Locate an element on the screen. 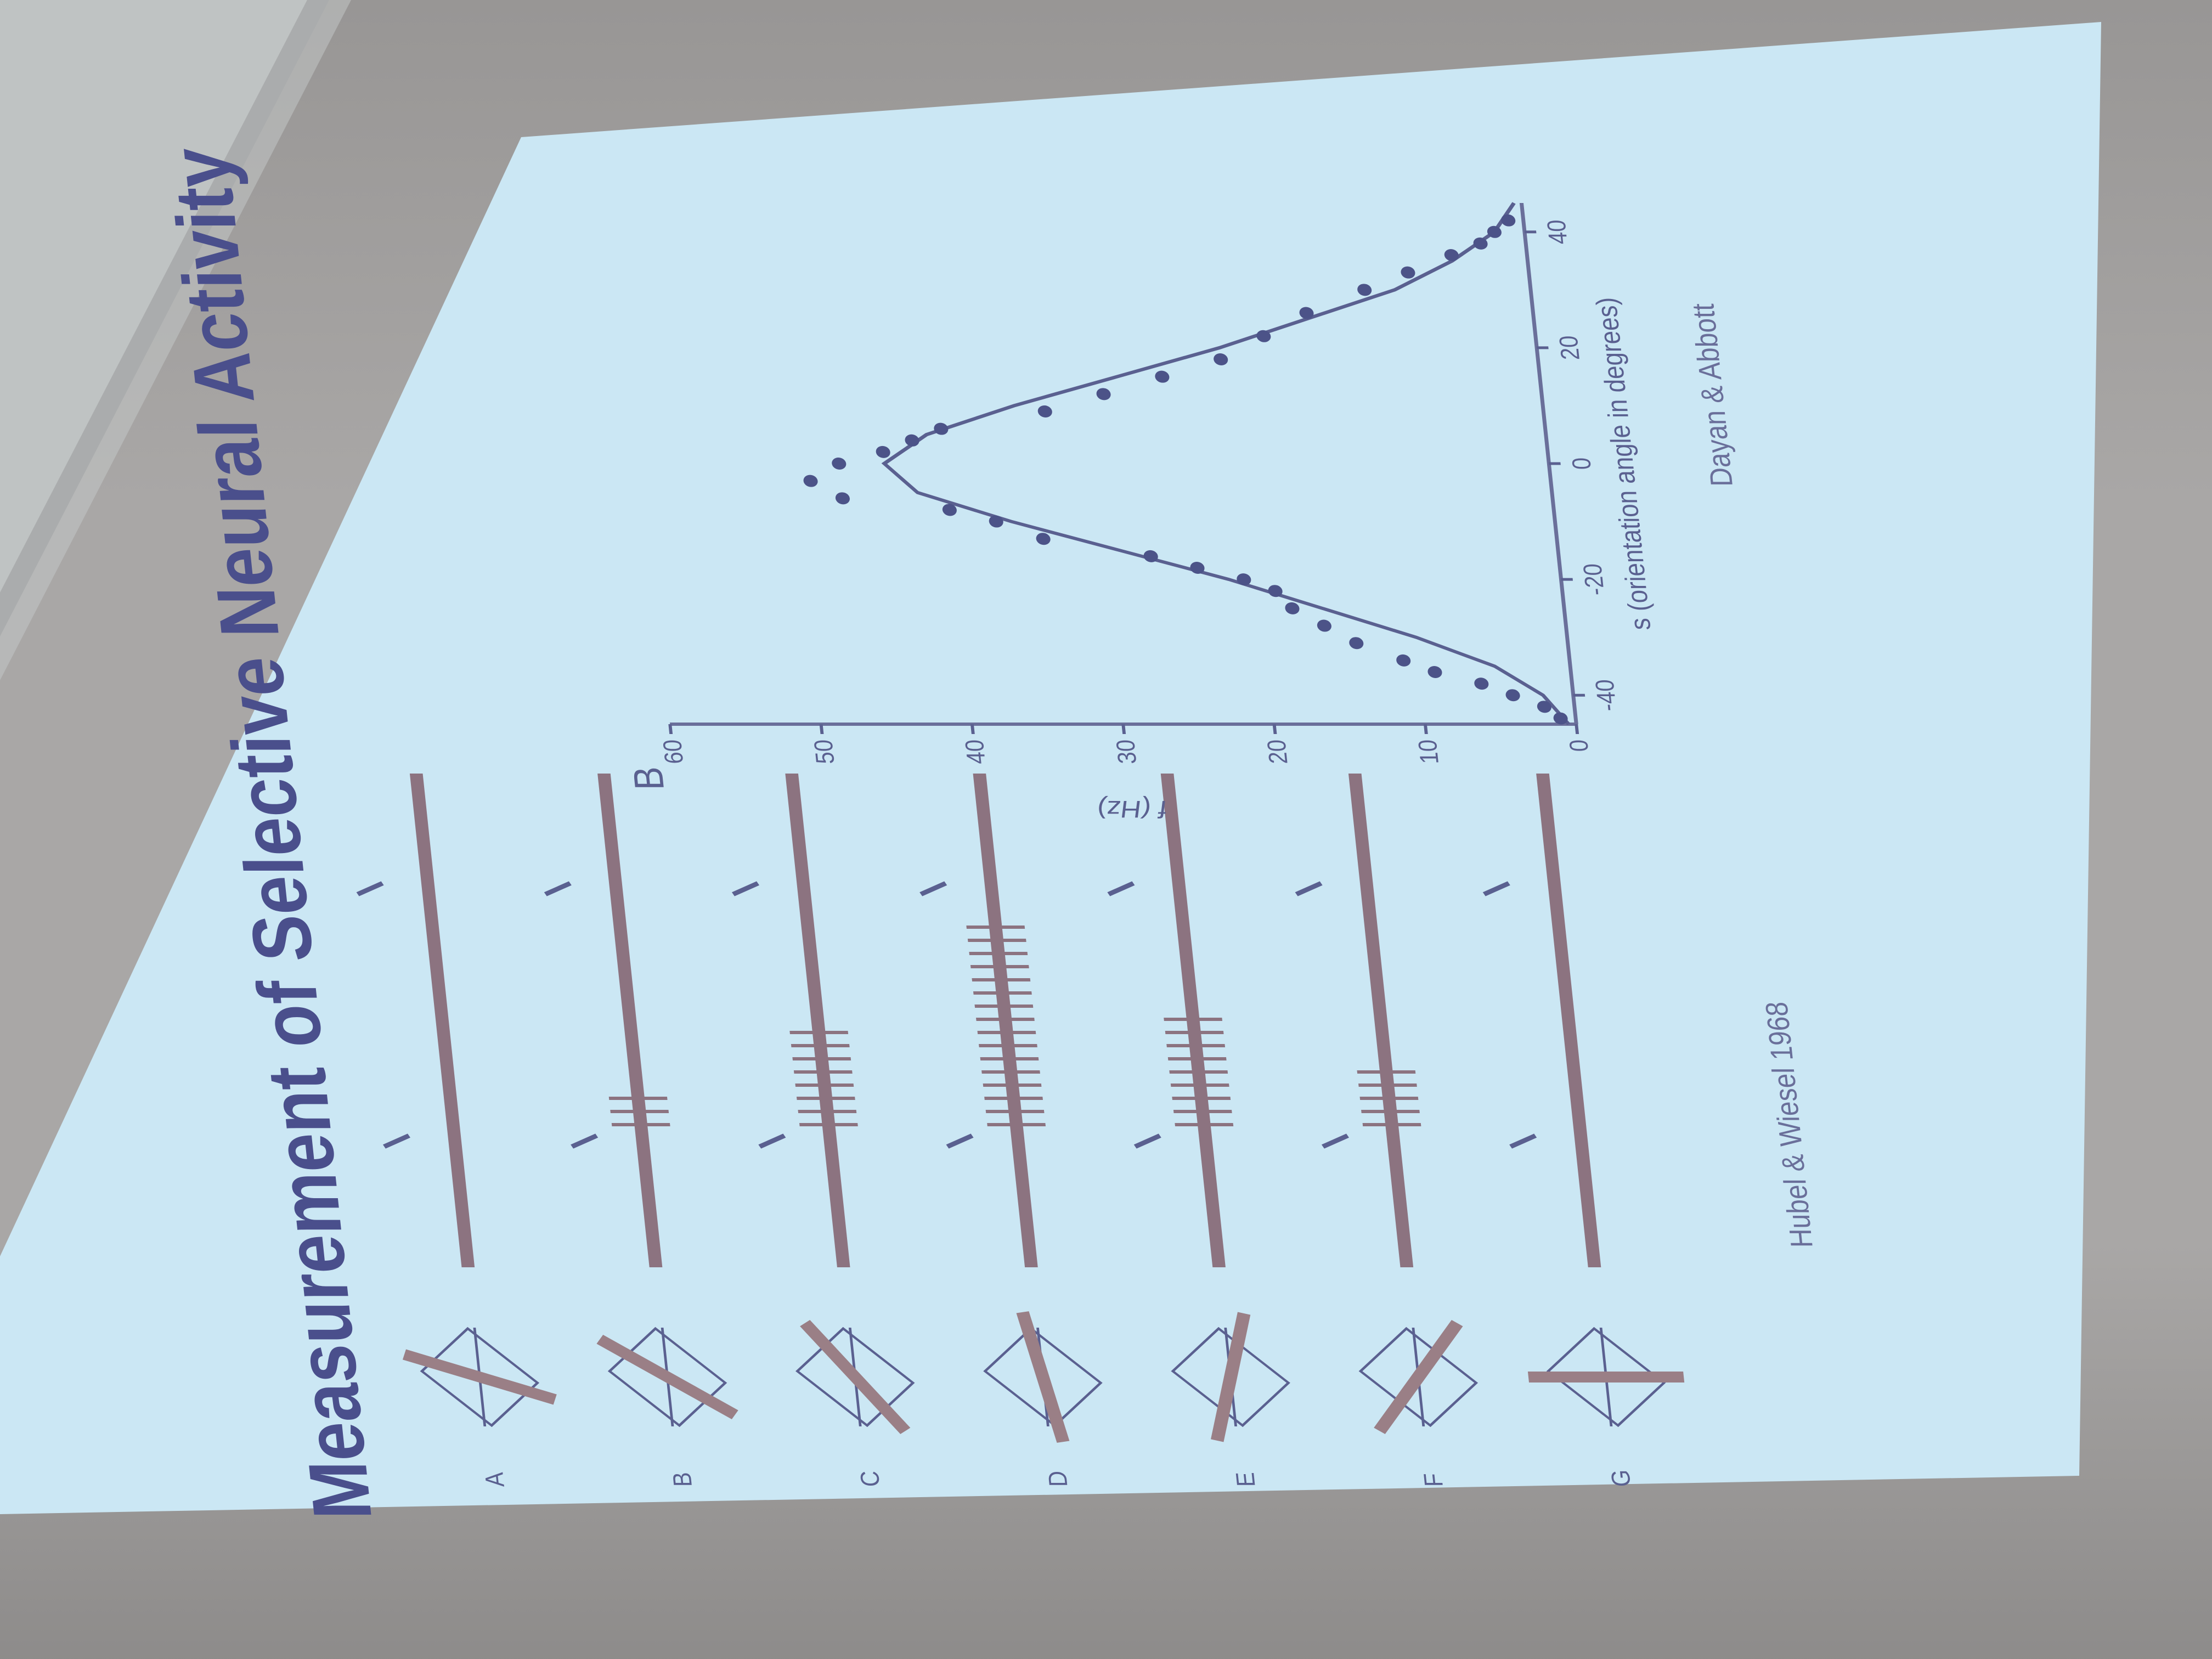 The width and height of the screenshot is (2212, 1659). stimulus-row: G is located at coordinates (1583, 1130).